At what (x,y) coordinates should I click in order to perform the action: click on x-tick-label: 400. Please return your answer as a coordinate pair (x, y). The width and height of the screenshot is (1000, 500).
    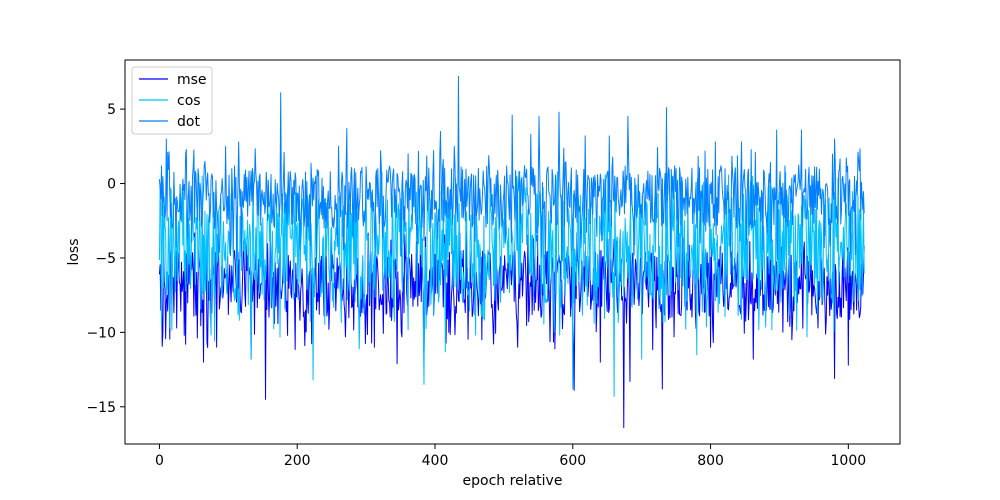
    Looking at the image, I should click on (435, 461).